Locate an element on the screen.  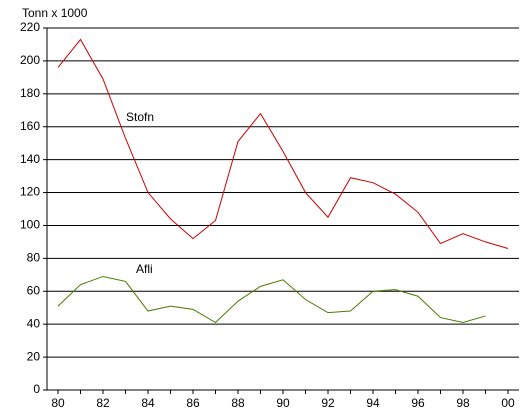
line-series is located at coordinates (271, 299).